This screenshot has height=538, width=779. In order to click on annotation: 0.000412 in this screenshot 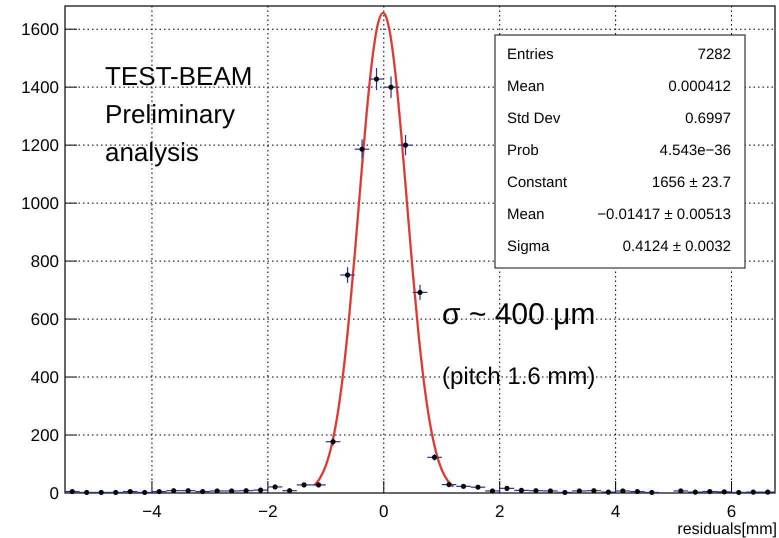, I will do `click(699, 86)`.